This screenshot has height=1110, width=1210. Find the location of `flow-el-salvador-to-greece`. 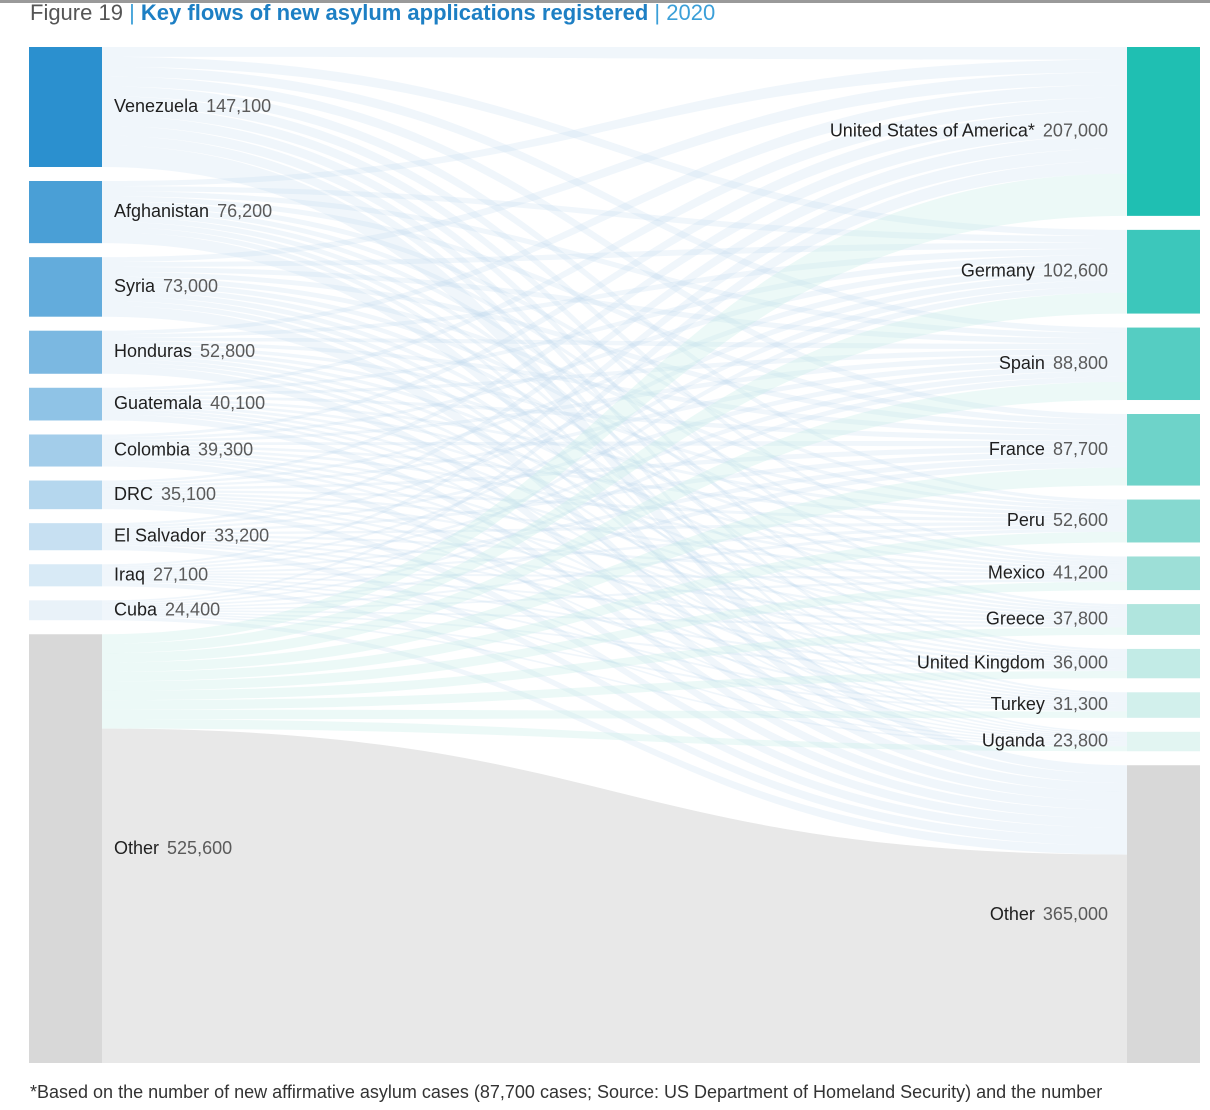

flow-el-salvador-to-greece is located at coordinates (614, 579).